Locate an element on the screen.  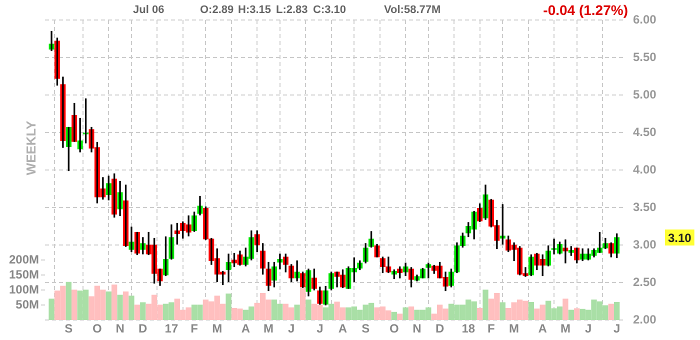
y-tick-label: 3.50 is located at coordinates (645, 207).